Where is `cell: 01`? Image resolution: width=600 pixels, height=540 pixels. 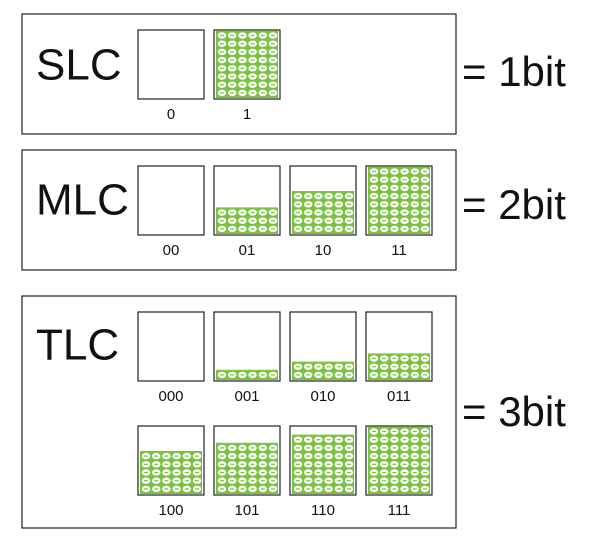 cell: 01 is located at coordinates (247, 212).